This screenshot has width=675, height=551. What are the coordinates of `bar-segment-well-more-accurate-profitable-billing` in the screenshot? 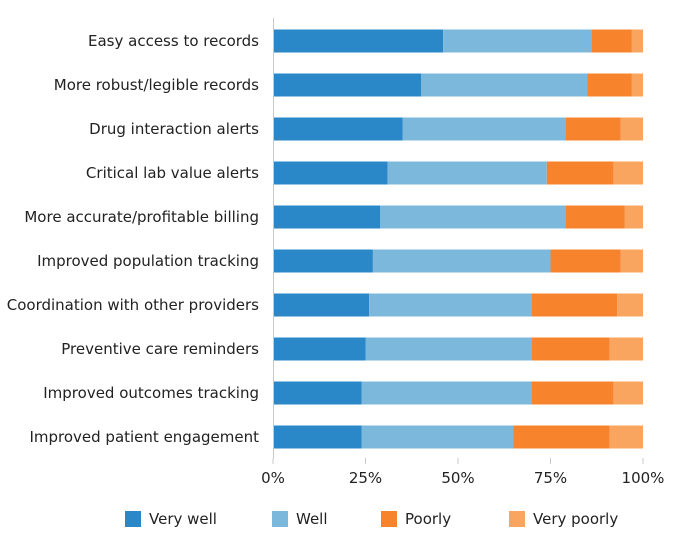 It's located at (473, 217).